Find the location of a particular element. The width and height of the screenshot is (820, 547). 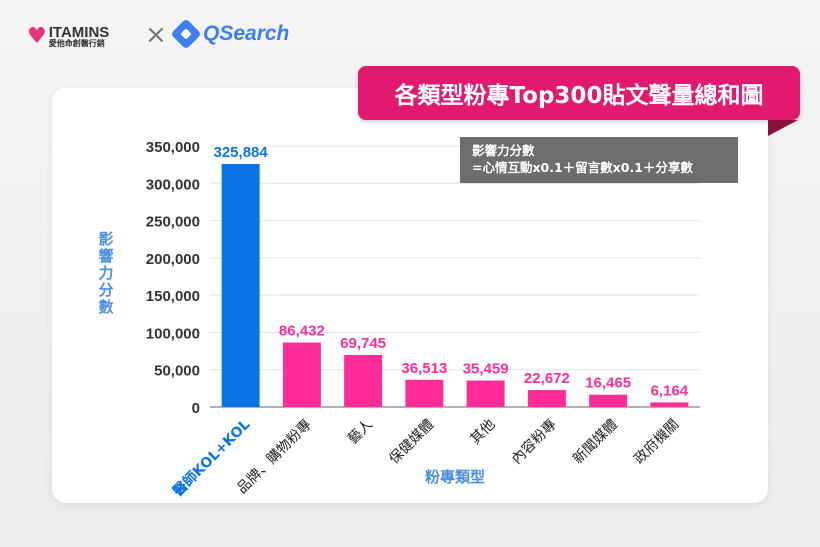

x-tick-label: 內容粉專 is located at coordinates (534, 442).